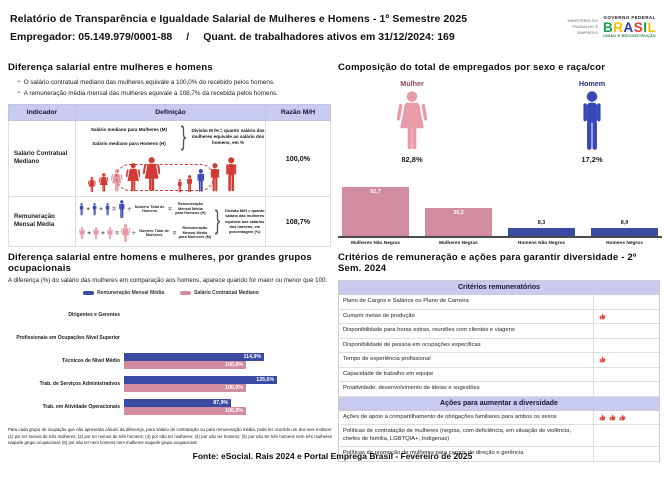 The width and height of the screenshot is (665, 494). I want to click on bar: 30,2, so click(458, 221).